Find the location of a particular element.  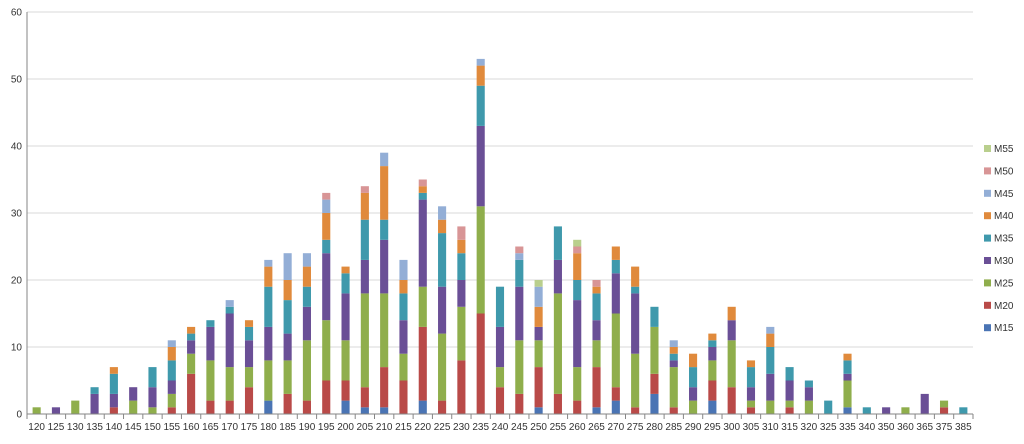

x-tick-label: 320 is located at coordinates (809, 427).